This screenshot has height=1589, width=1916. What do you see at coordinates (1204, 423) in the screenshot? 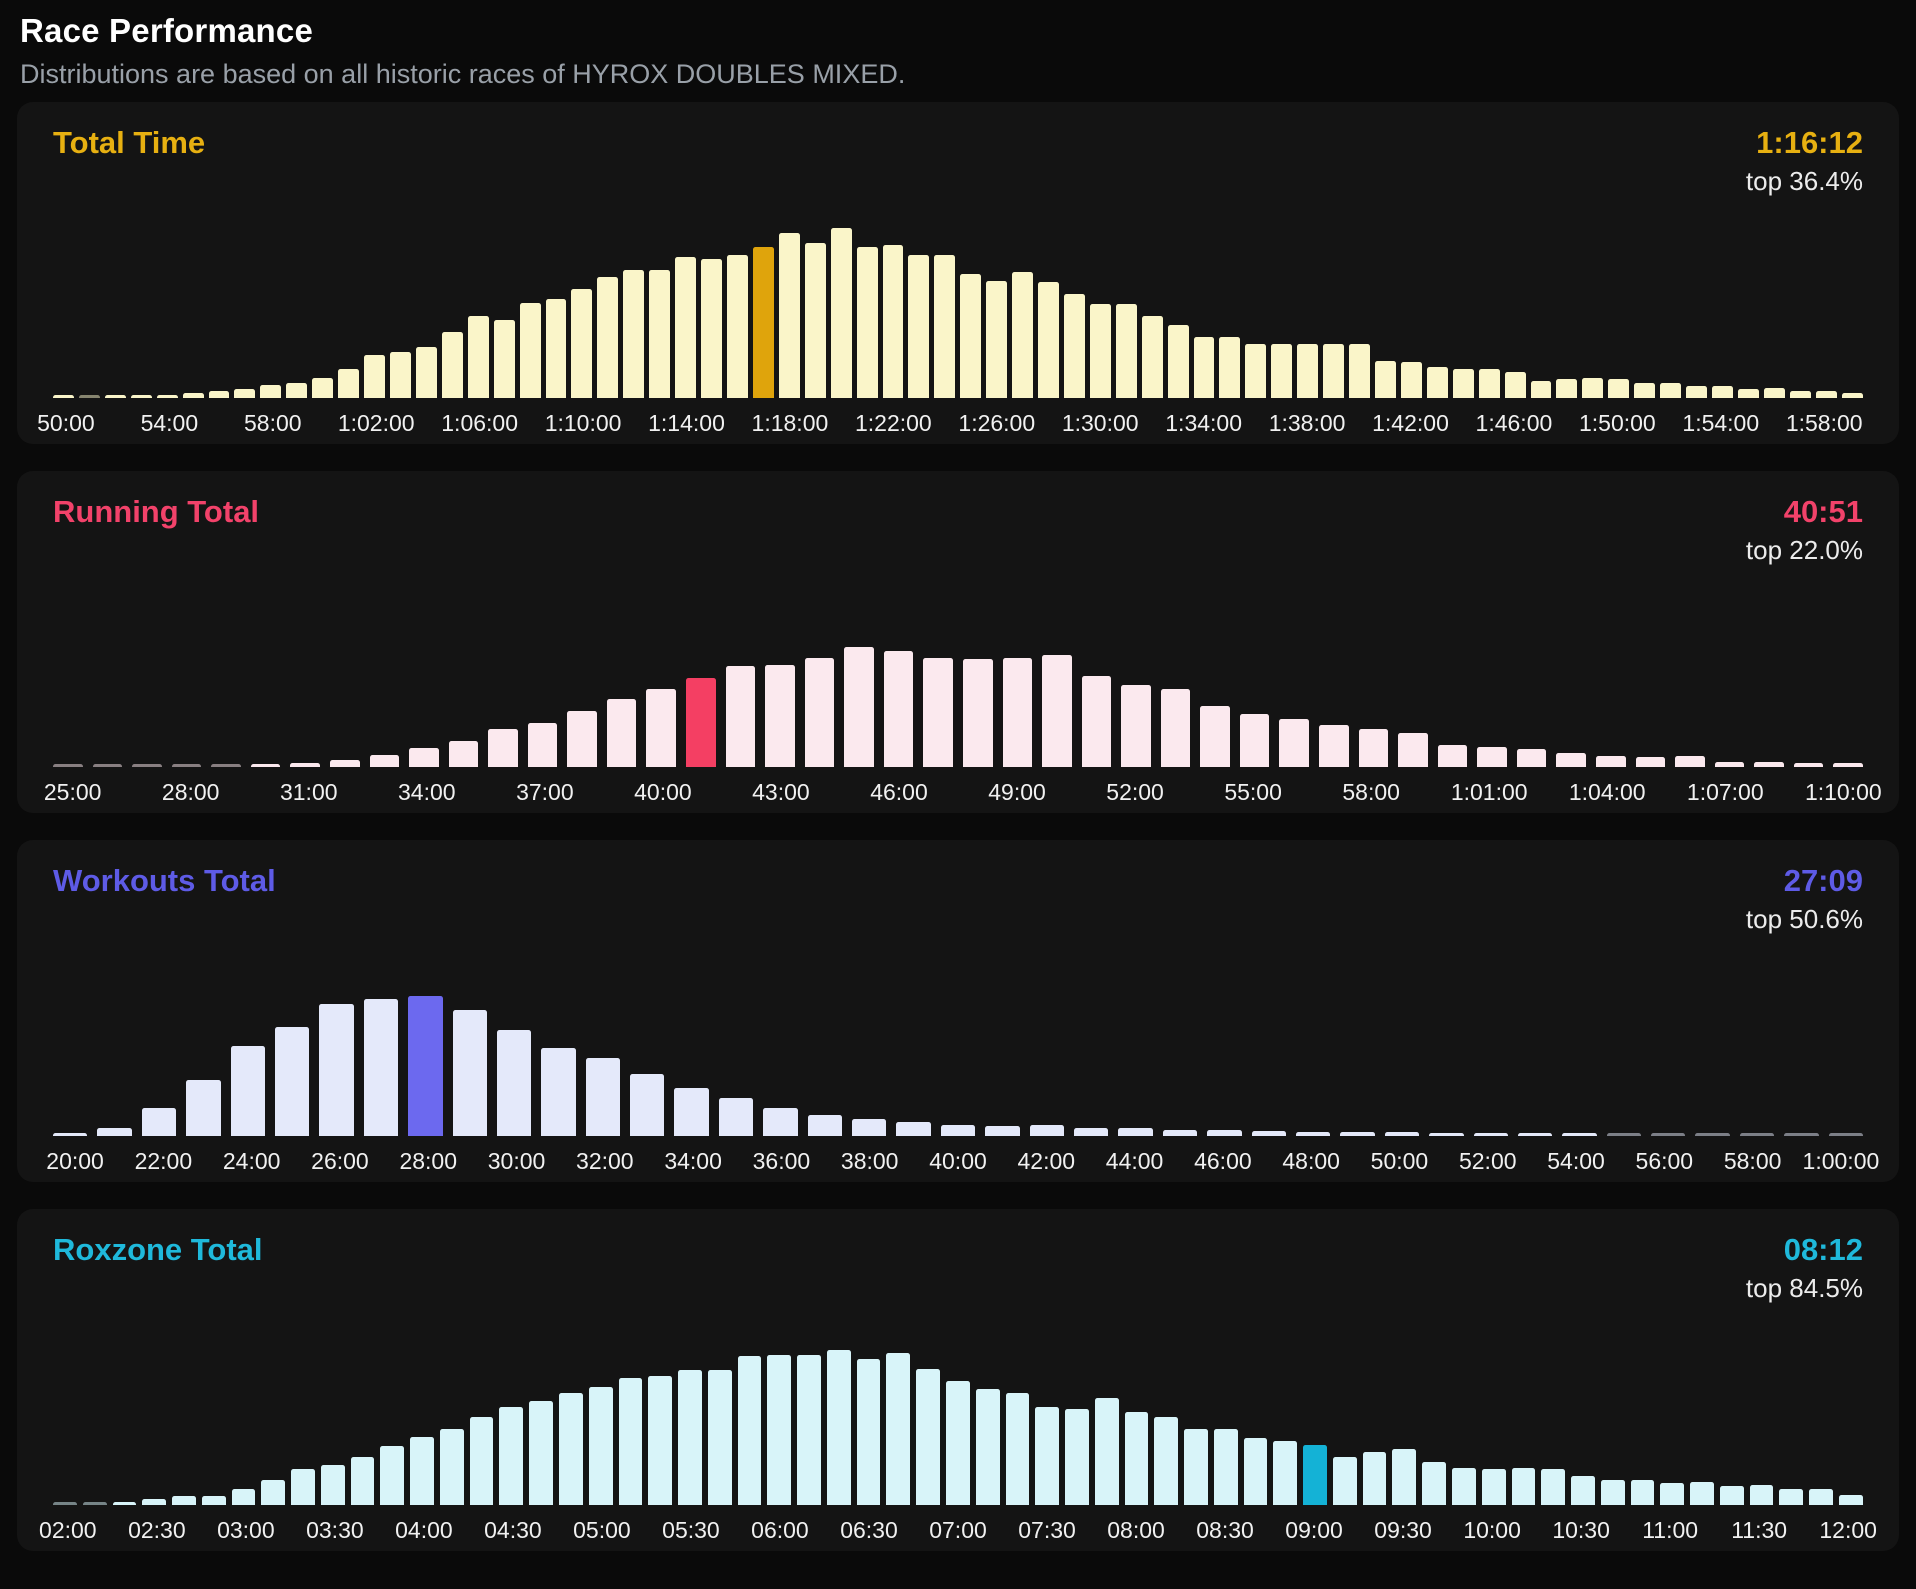
I see `axis-tick-label: 1:34:00` at bounding box center [1204, 423].